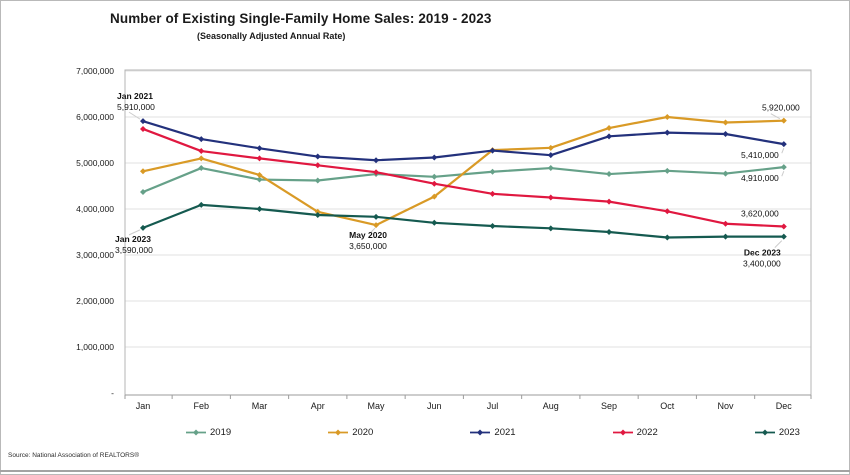 This screenshot has height=475, width=850. What do you see at coordinates (136, 107) in the screenshot?
I see `annotation-label: 5,910,000` at bounding box center [136, 107].